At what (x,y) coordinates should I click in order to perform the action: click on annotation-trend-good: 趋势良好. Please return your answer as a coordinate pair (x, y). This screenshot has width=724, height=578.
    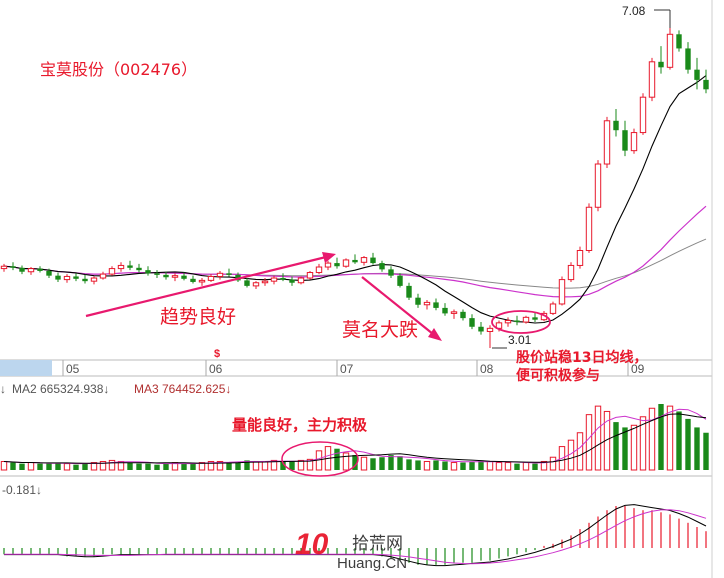
    Looking at the image, I should click on (198, 317).